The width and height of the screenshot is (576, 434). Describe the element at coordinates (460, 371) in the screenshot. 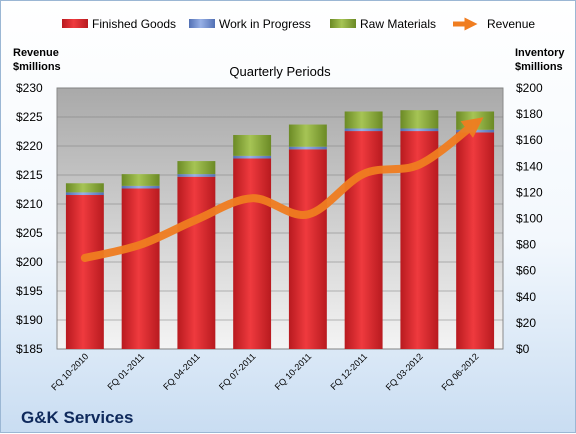

I see `x-tick-label: FQ 06-2012` at that location.